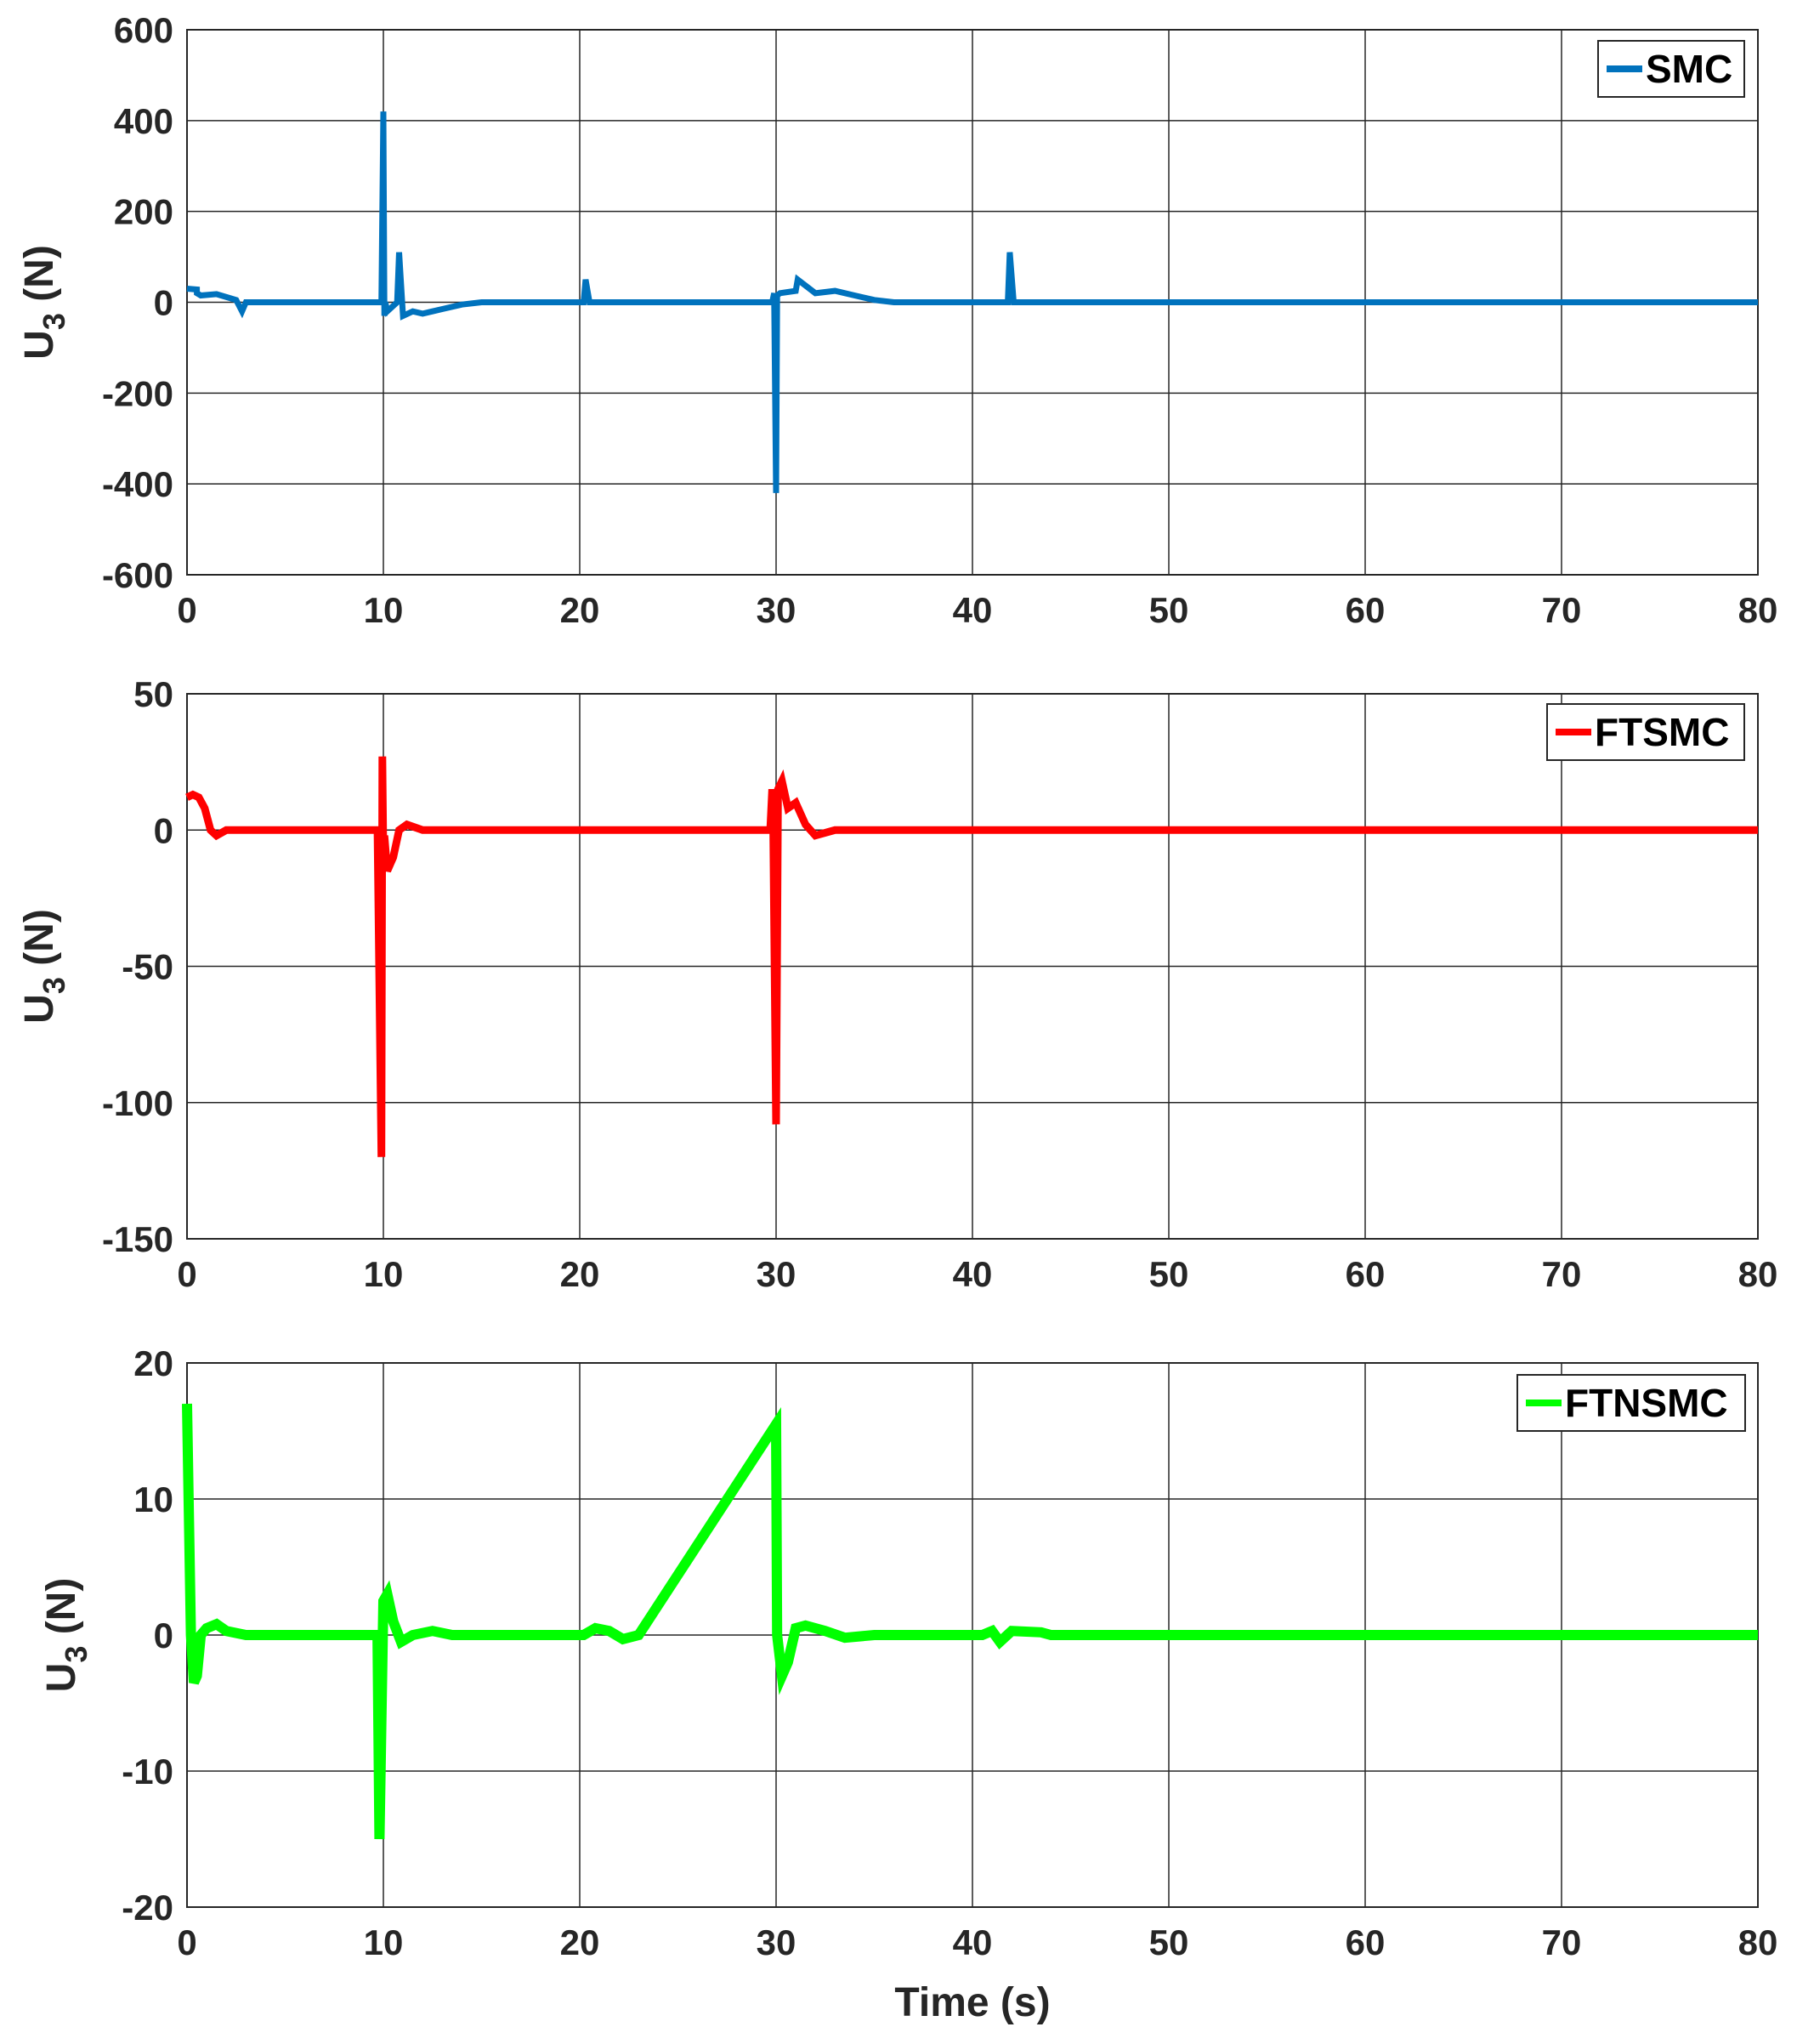 Image resolution: width=1797 pixels, height=2044 pixels. Describe the element at coordinates (138, 1239) in the screenshot. I see `y-tick-label: -150` at that location.